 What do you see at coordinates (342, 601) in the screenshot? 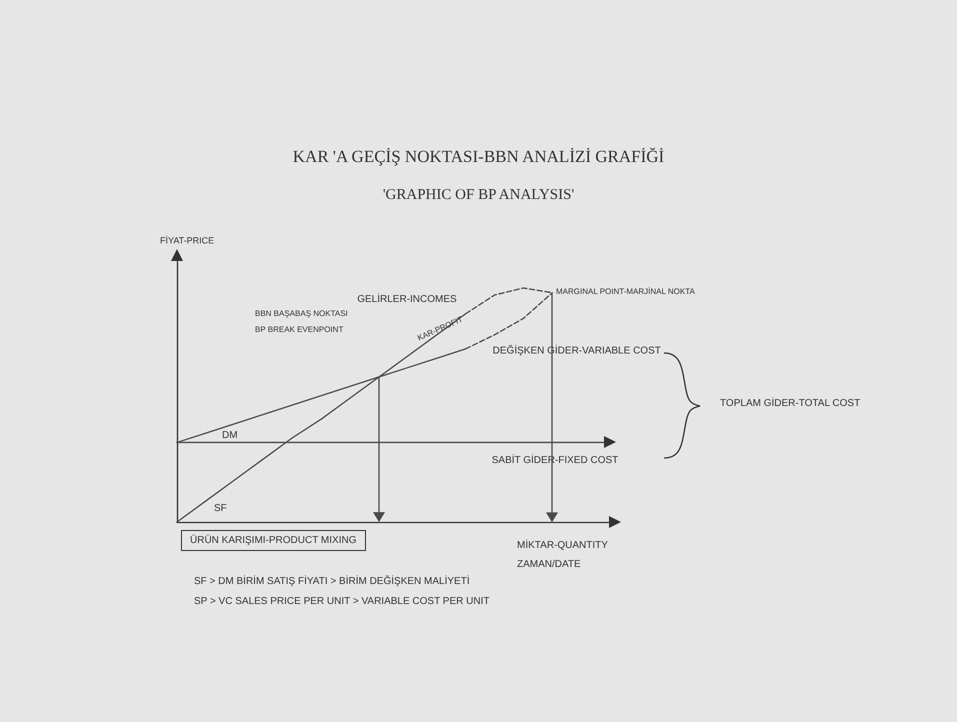
I see `text: SP > VC SALES PRICE PER UNIT > VARIABLE COST PER UNIT` at bounding box center [342, 601].